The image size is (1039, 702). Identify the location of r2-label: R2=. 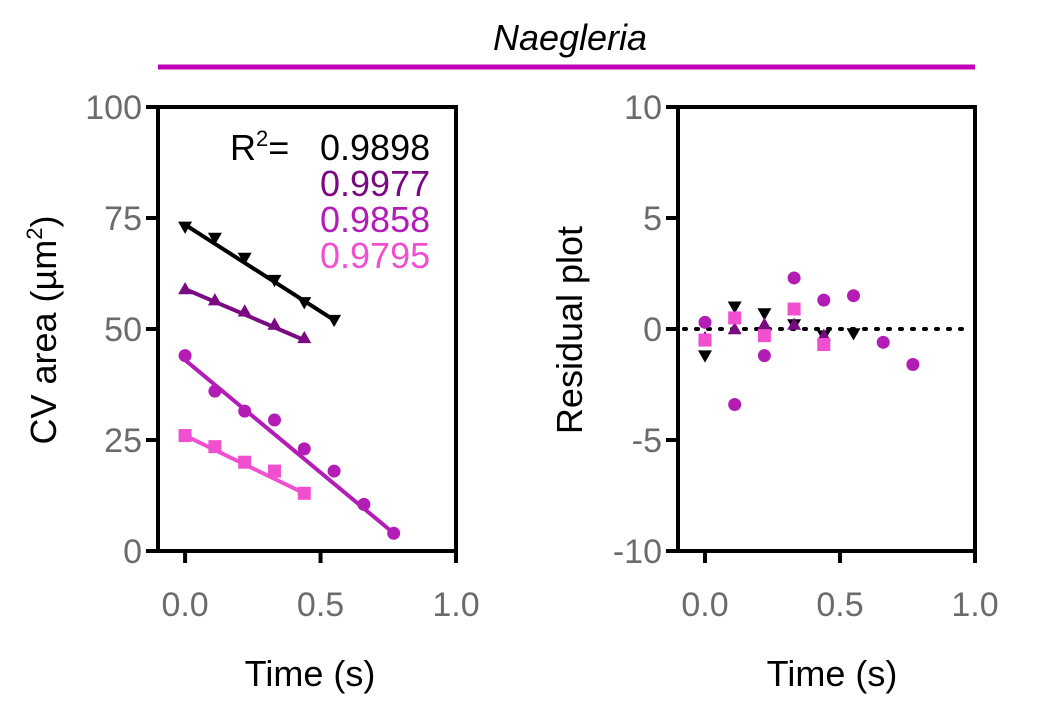
(259, 147).